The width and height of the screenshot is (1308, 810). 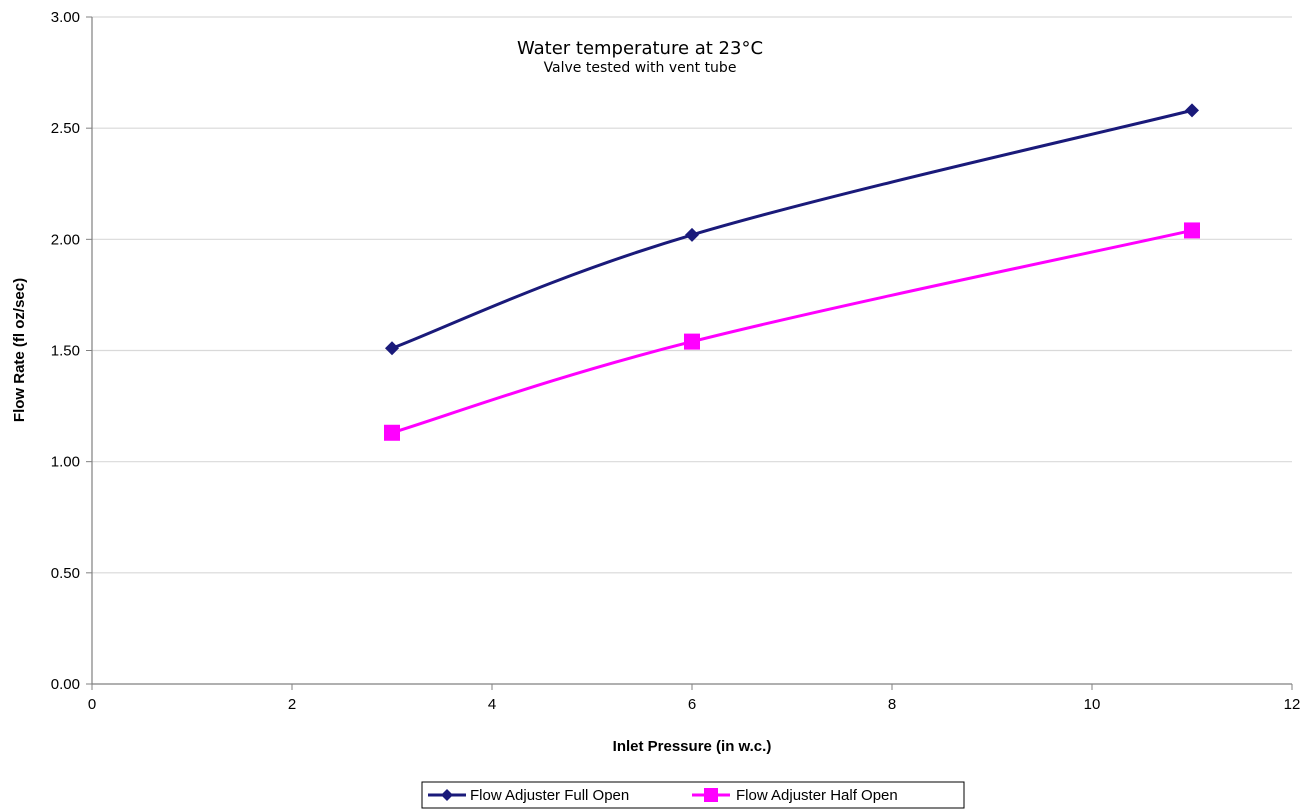 What do you see at coordinates (640, 68) in the screenshot?
I see `annotation-vent-tube: Valve tested with vent tube` at bounding box center [640, 68].